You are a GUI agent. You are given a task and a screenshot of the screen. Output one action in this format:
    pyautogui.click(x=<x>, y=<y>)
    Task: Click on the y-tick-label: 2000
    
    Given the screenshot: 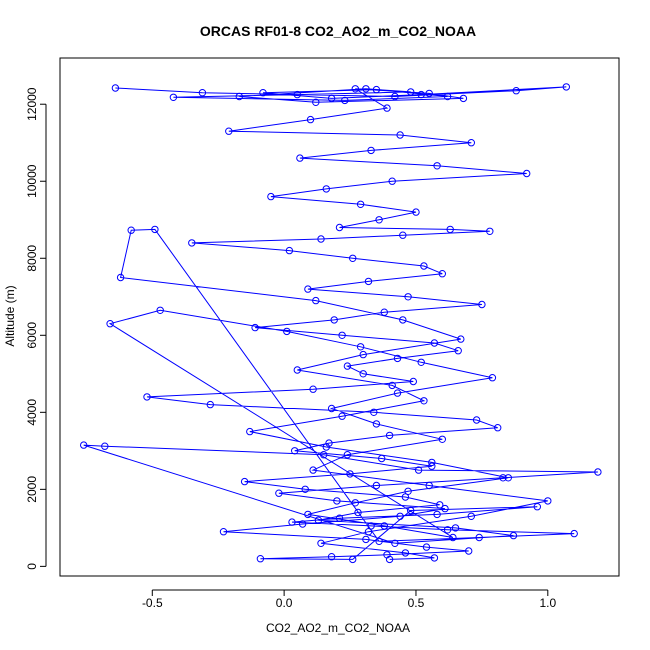 What is the action you would take?
    pyautogui.click(x=32, y=489)
    